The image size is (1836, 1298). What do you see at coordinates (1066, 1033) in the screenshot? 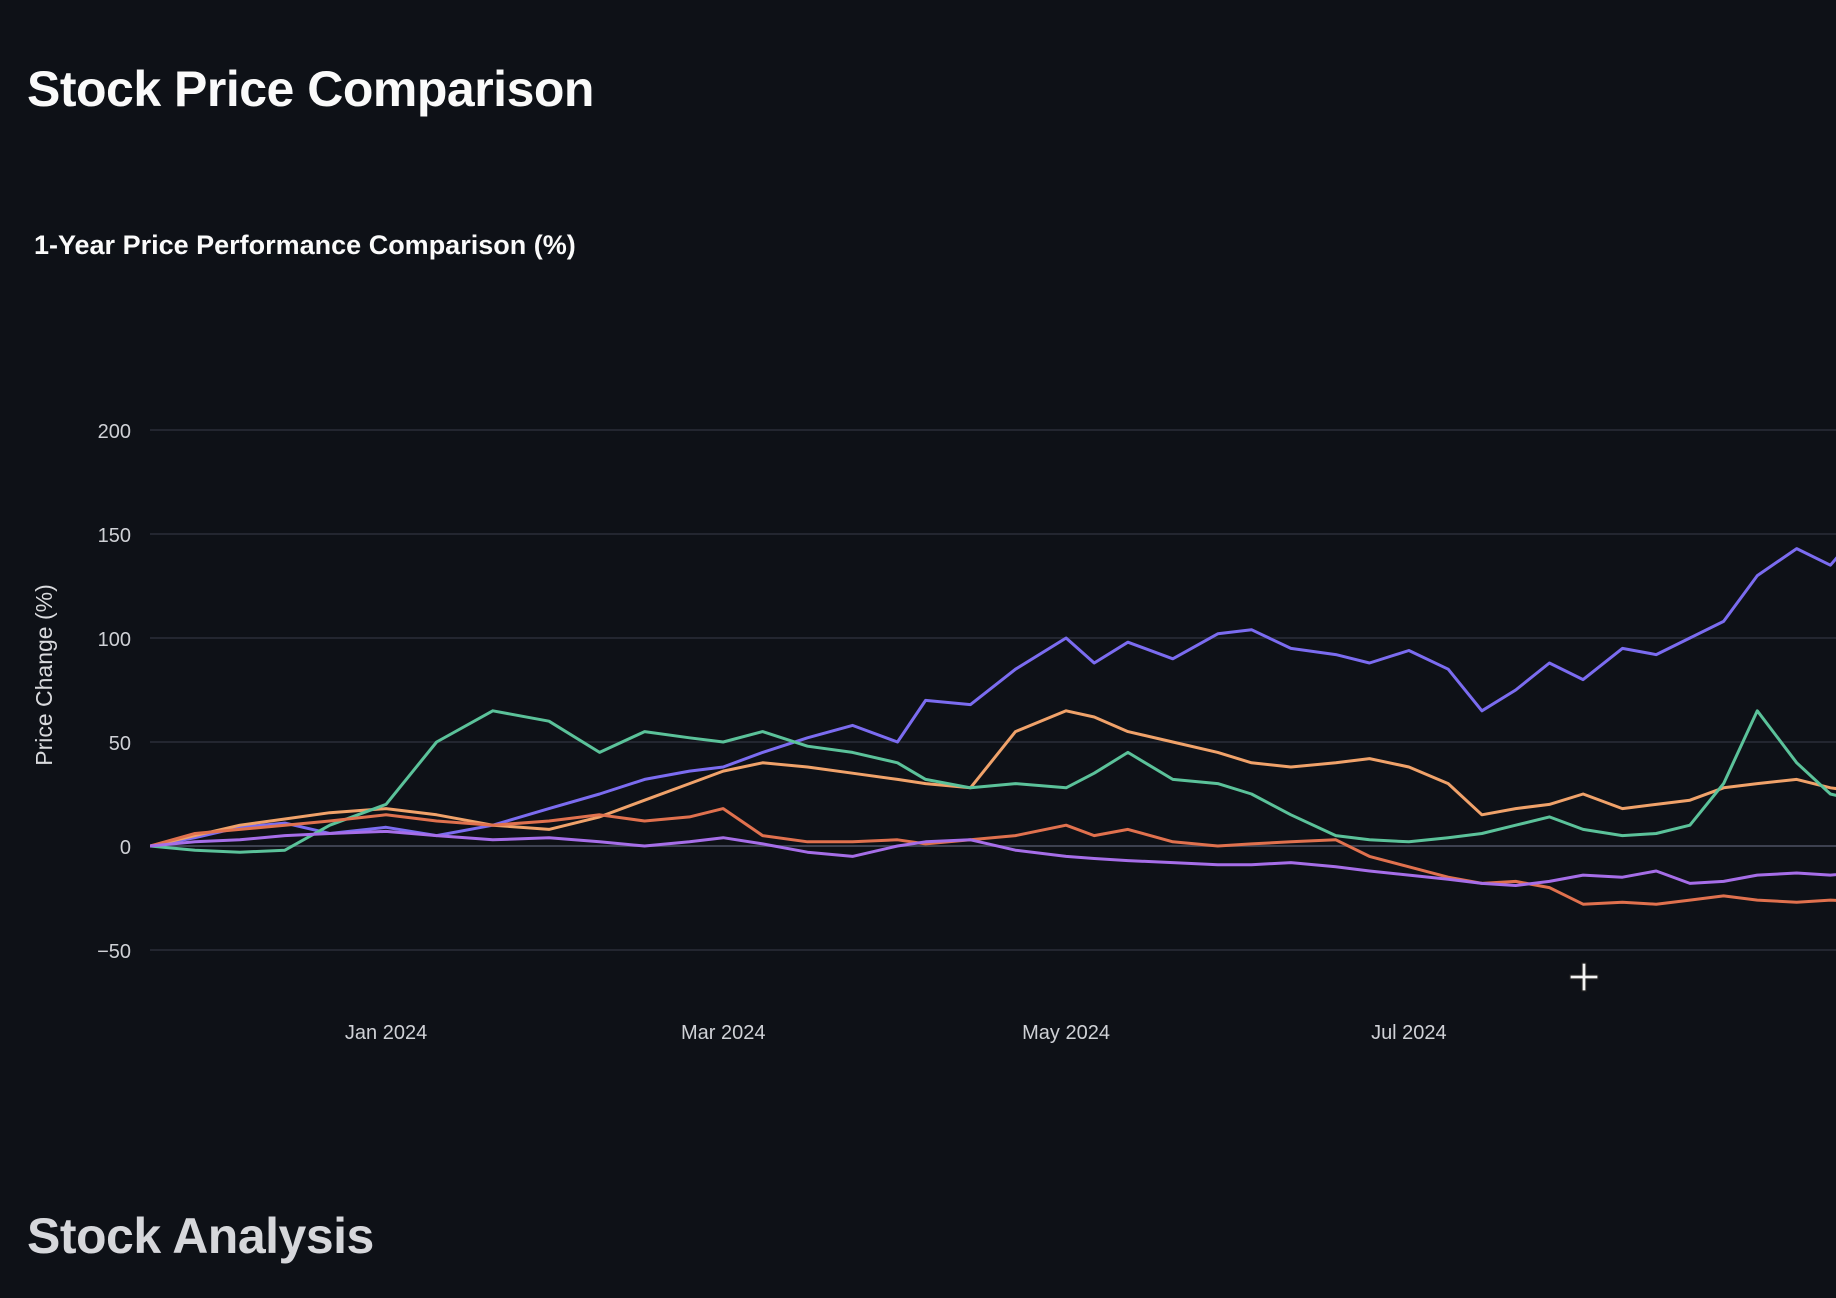
I see `x-tick-label: May 2024` at bounding box center [1066, 1033].